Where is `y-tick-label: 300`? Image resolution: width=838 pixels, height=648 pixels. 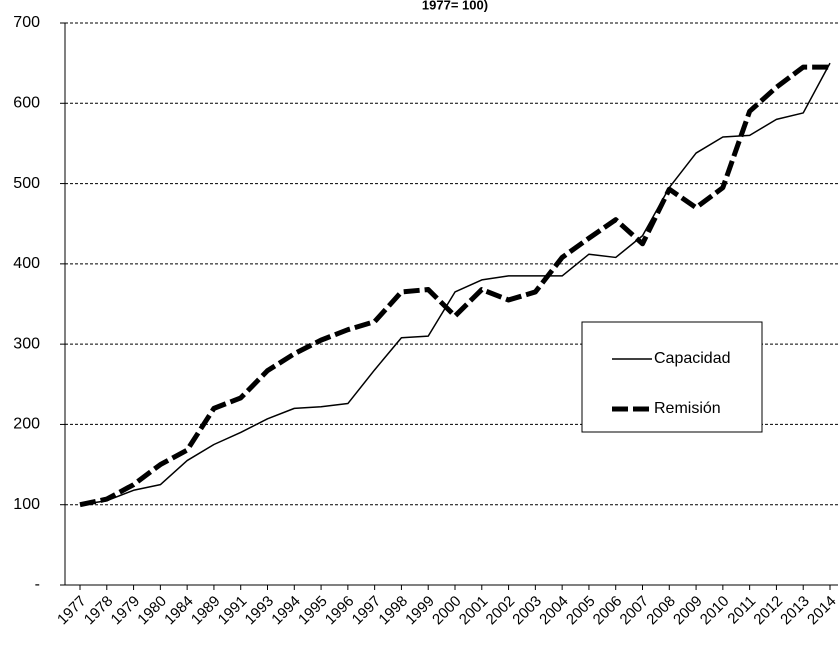 y-tick-label: 300 is located at coordinates (26, 343).